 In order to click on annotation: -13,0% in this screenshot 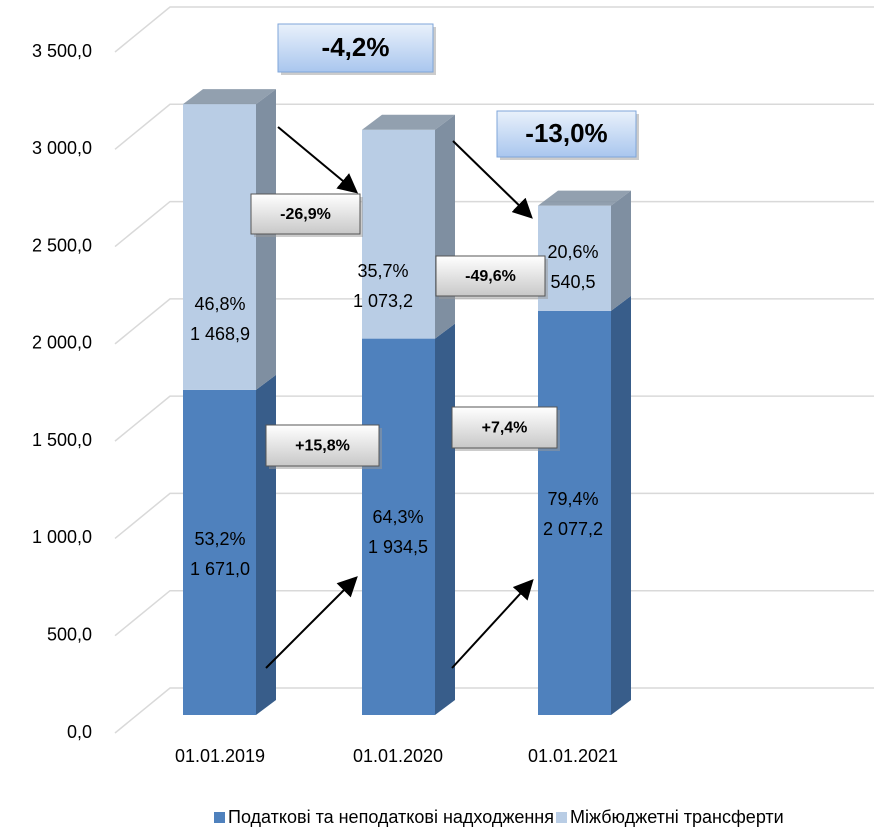, I will do `click(566, 133)`.